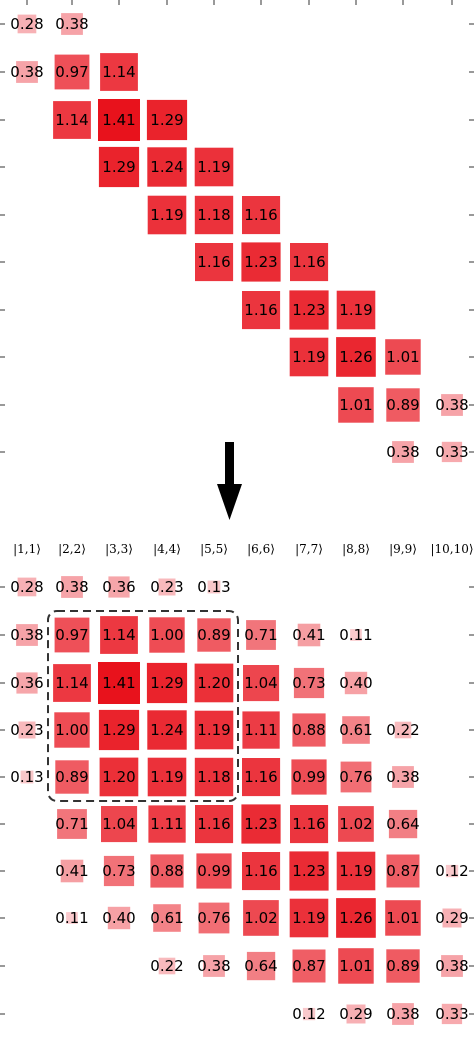 The image size is (474, 1062). What do you see at coordinates (166, 120) in the screenshot?
I see `top-matrix-cell-label: 1.29` at bounding box center [166, 120].